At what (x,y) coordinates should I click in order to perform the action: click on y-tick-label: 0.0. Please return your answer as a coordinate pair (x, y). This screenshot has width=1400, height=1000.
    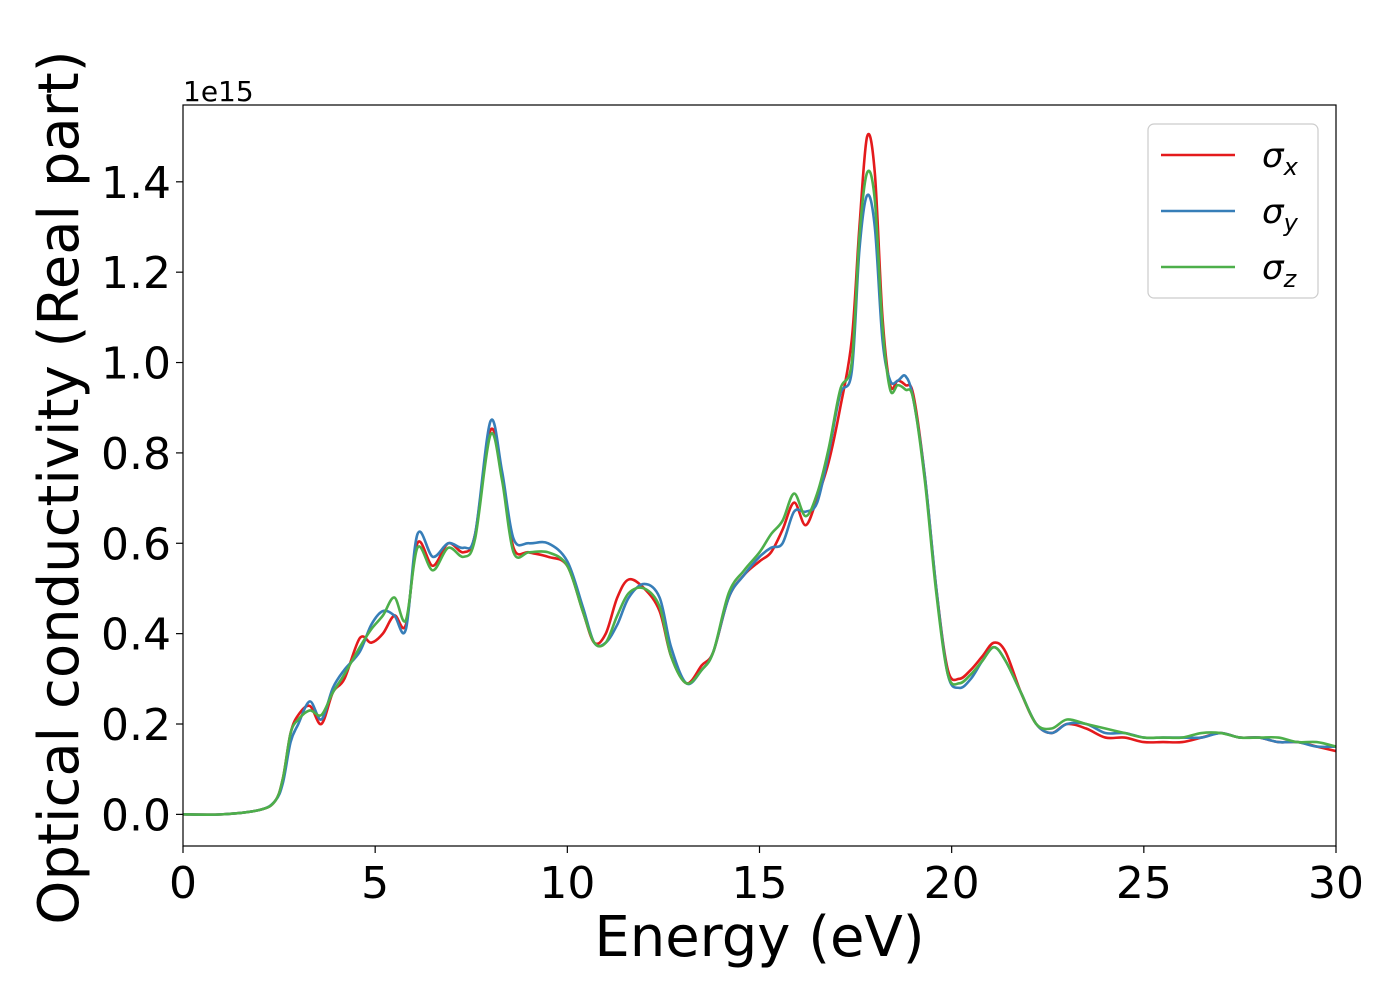
    Looking at the image, I should click on (136, 815).